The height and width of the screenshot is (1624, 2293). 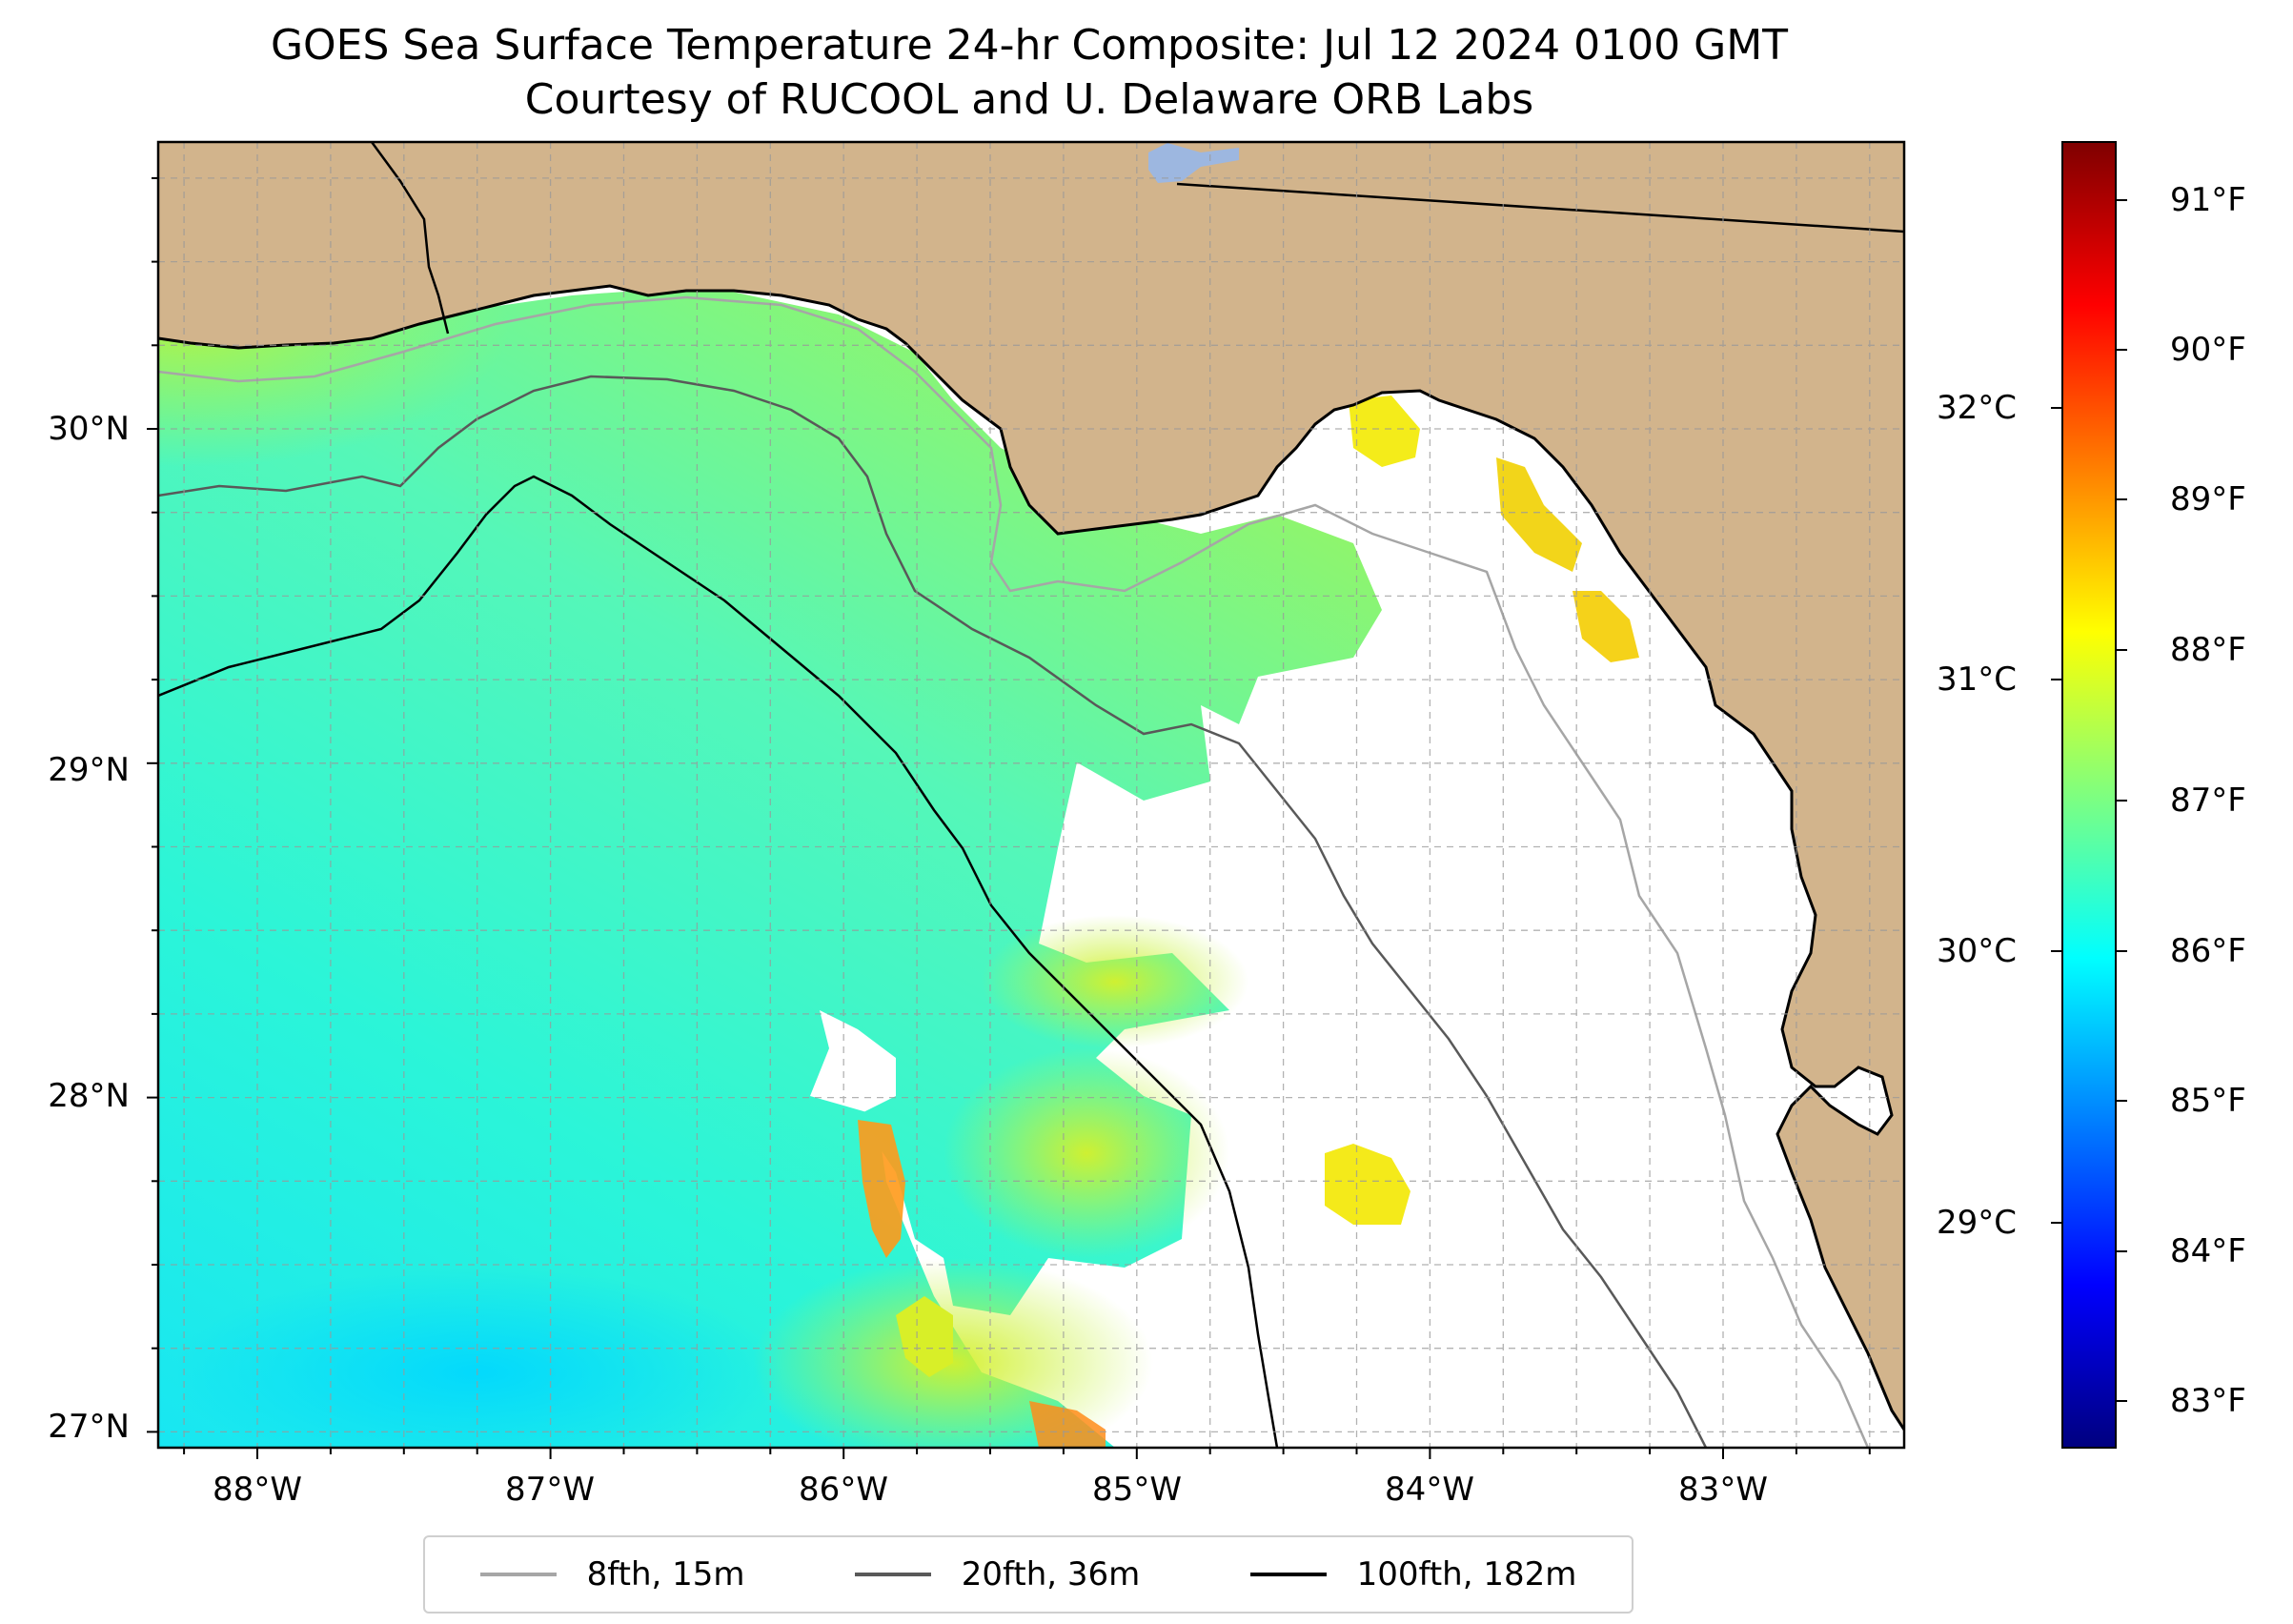 I want to click on legend-swatch-8fth, so click(x=518, y=1574).